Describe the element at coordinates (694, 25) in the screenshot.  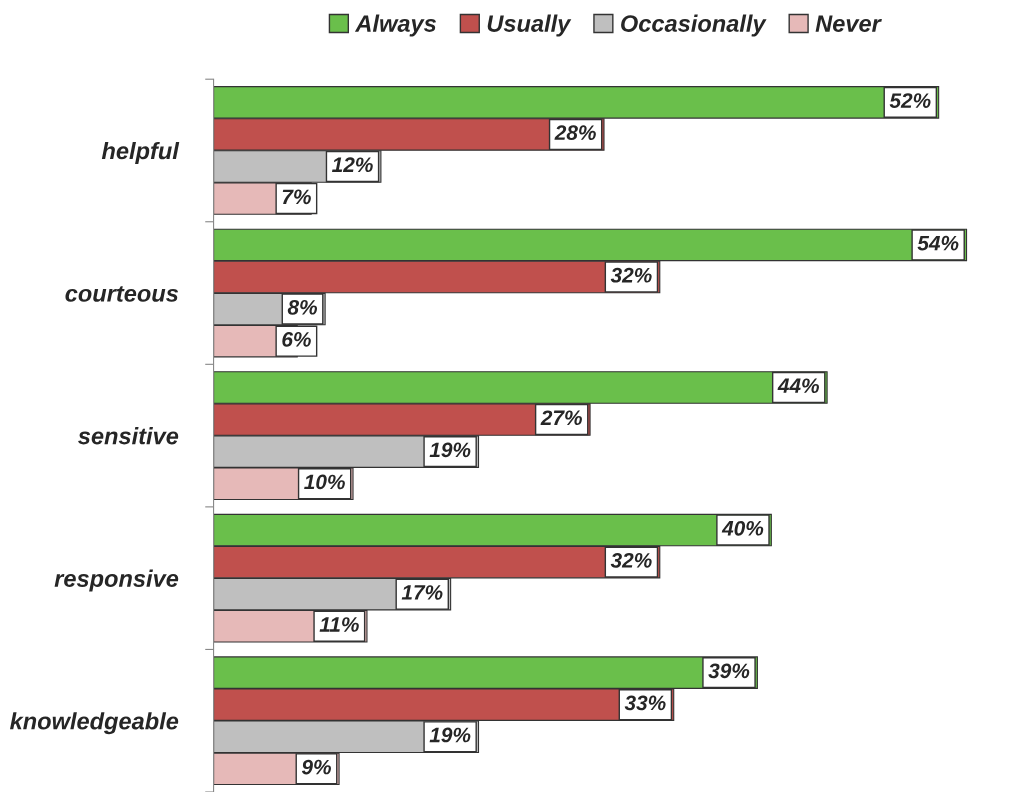
I see `legend-label: Occasionally` at that location.